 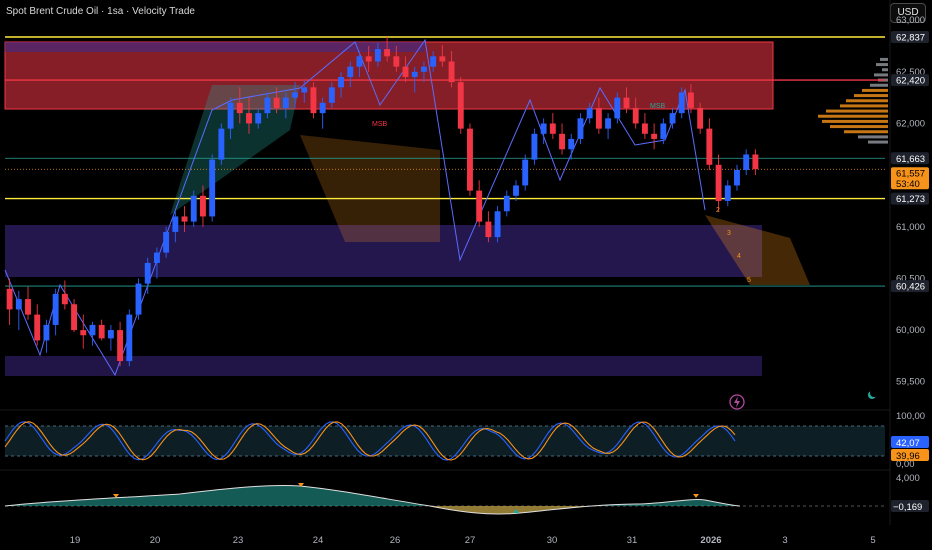 I want to click on price-badge-label: 61,273, so click(x=910, y=199).